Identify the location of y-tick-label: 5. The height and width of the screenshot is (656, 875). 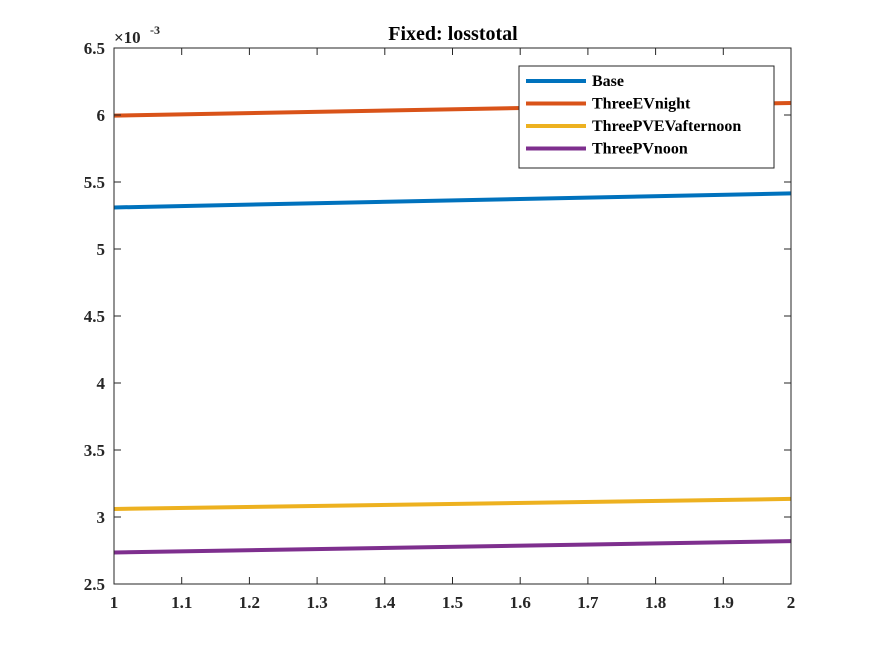
(101, 249).